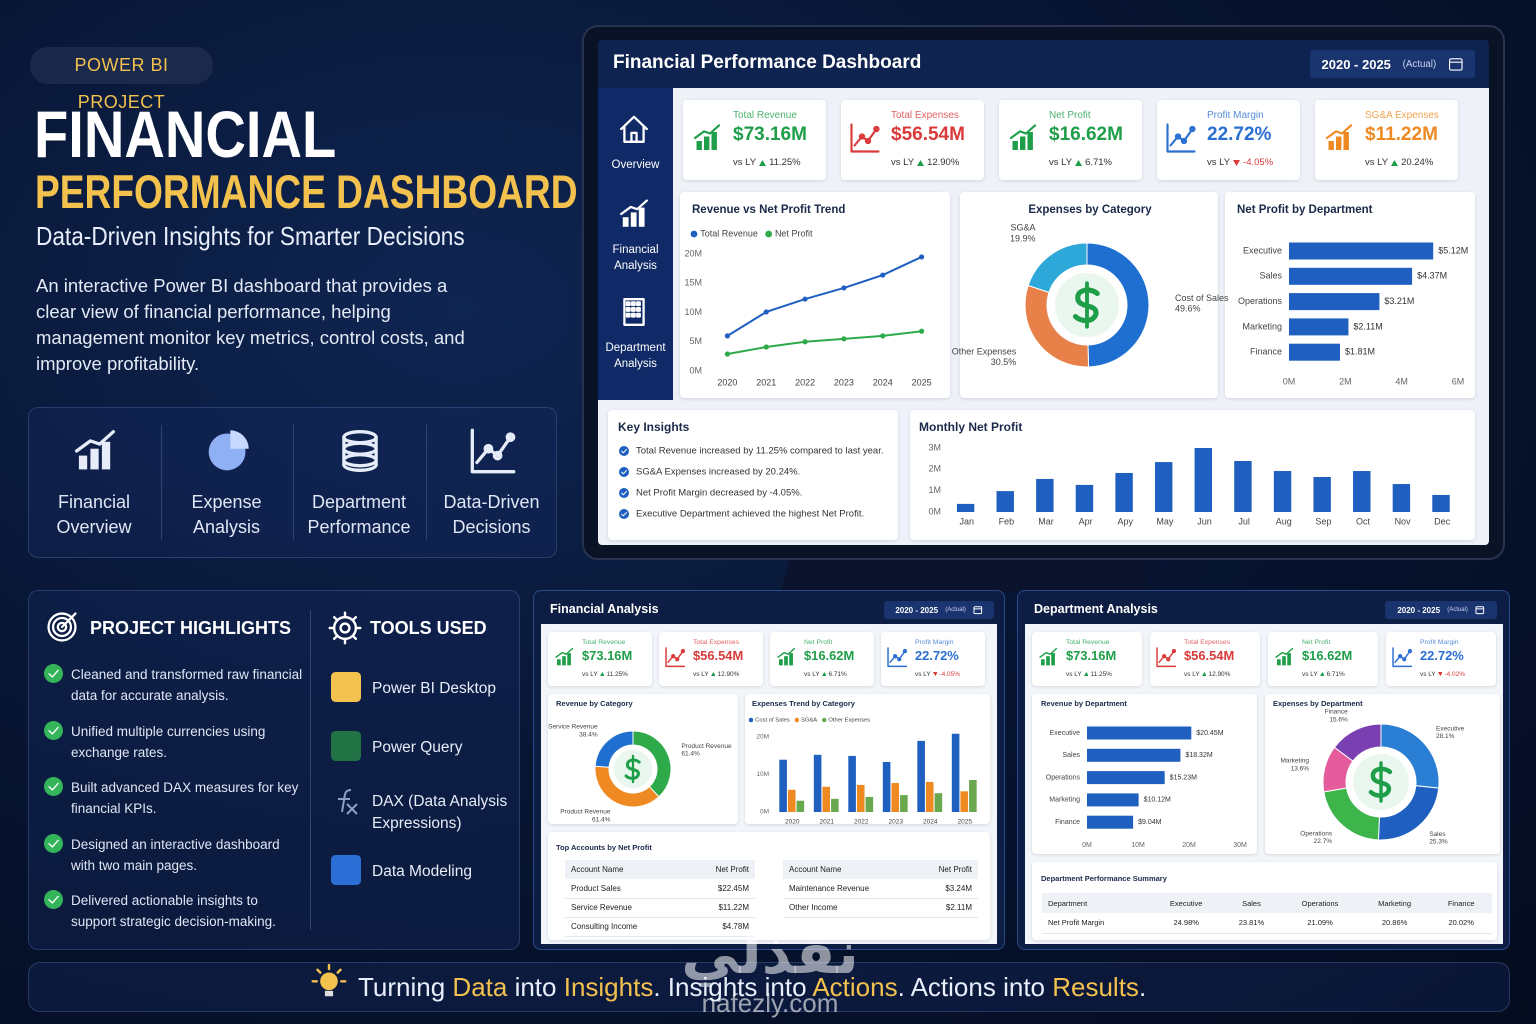 This screenshot has height=1024, width=1536. Describe the element at coordinates (805, 382) in the screenshot. I see `x-tick-label: 2022` at that location.